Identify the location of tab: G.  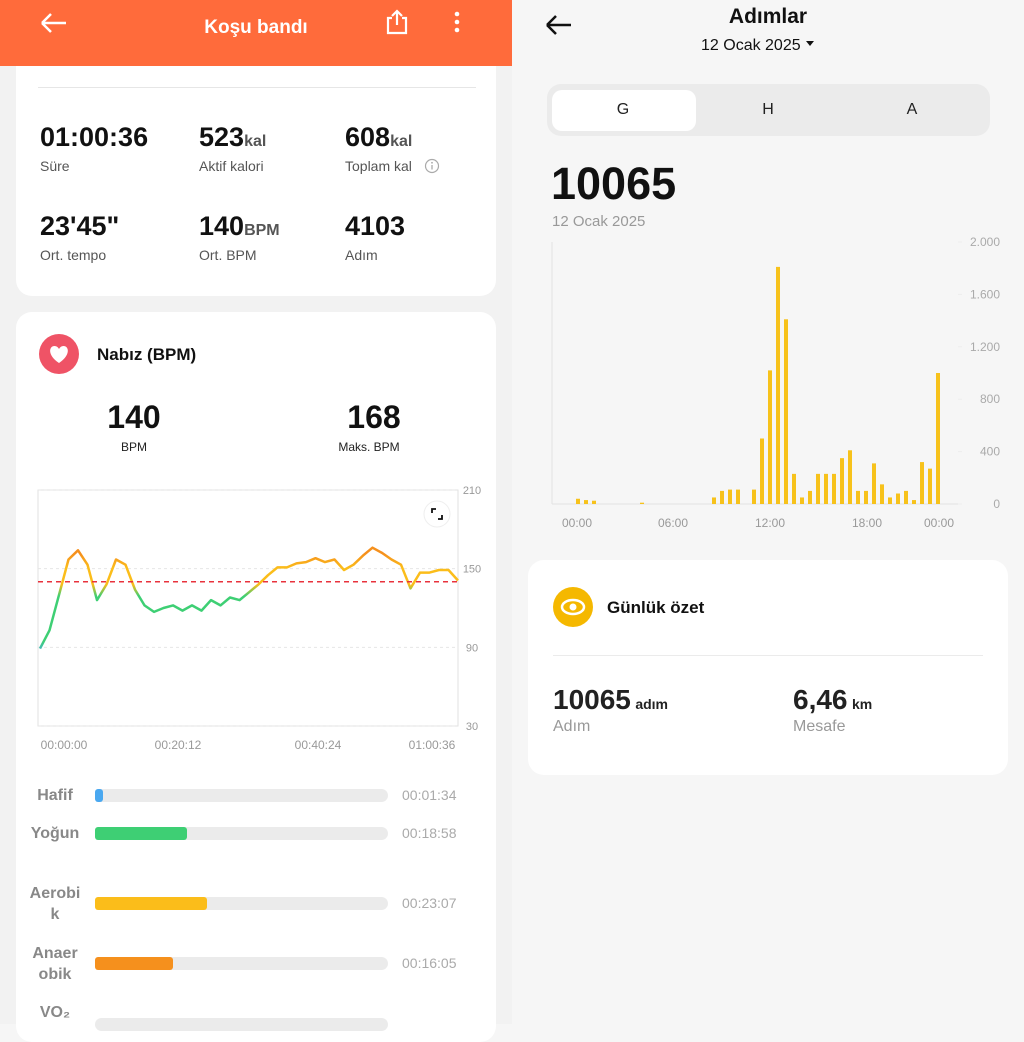
(623, 109).